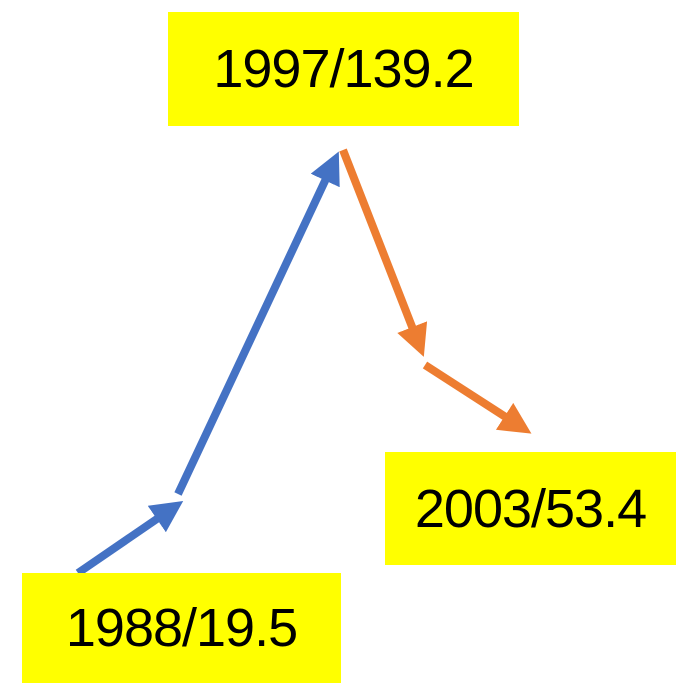 The width and height of the screenshot is (689, 683). I want to click on label-box: 1988/19.5, so click(181, 628).